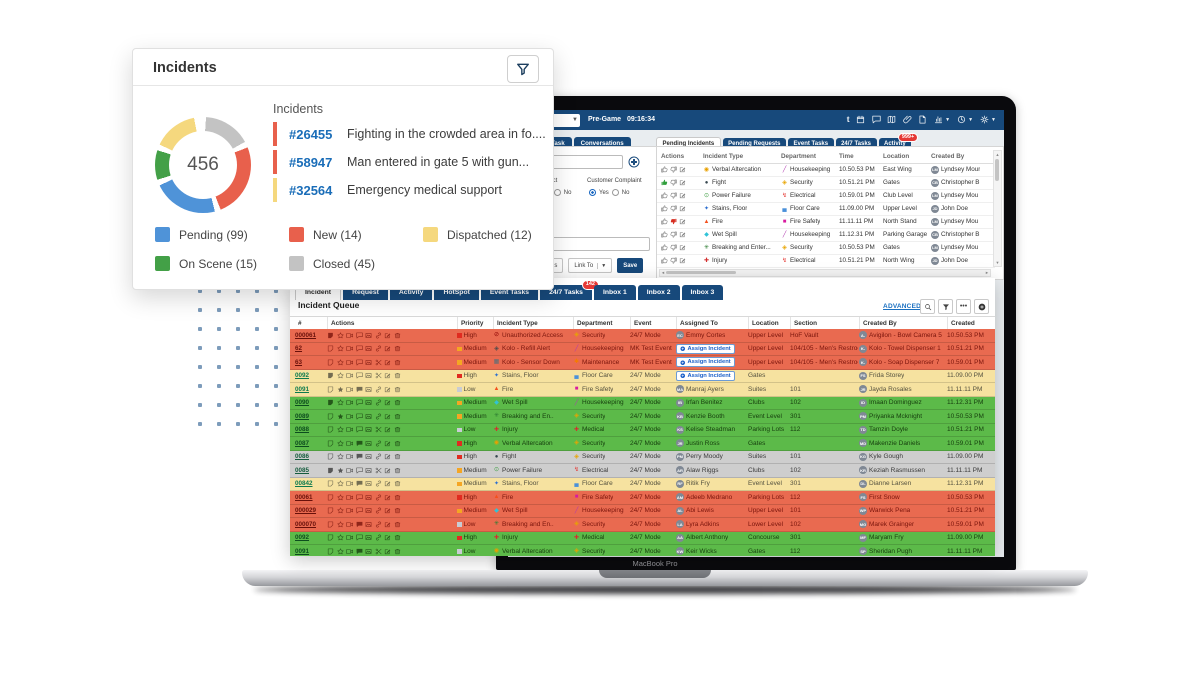 This screenshot has height=675, width=1200. I want to click on incident-id-link: 0092, so click(302, 538).